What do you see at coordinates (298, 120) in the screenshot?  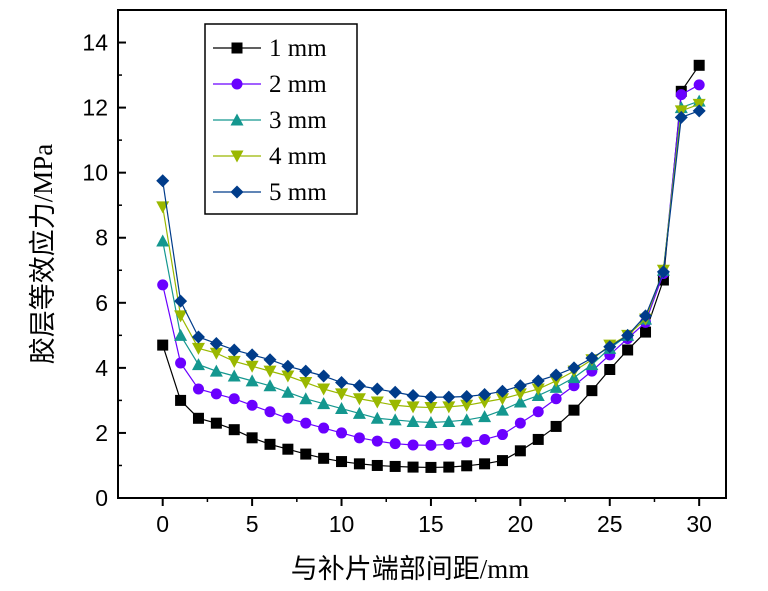 I see `legend-label: 3 mm` at bounding box center [298, 120].